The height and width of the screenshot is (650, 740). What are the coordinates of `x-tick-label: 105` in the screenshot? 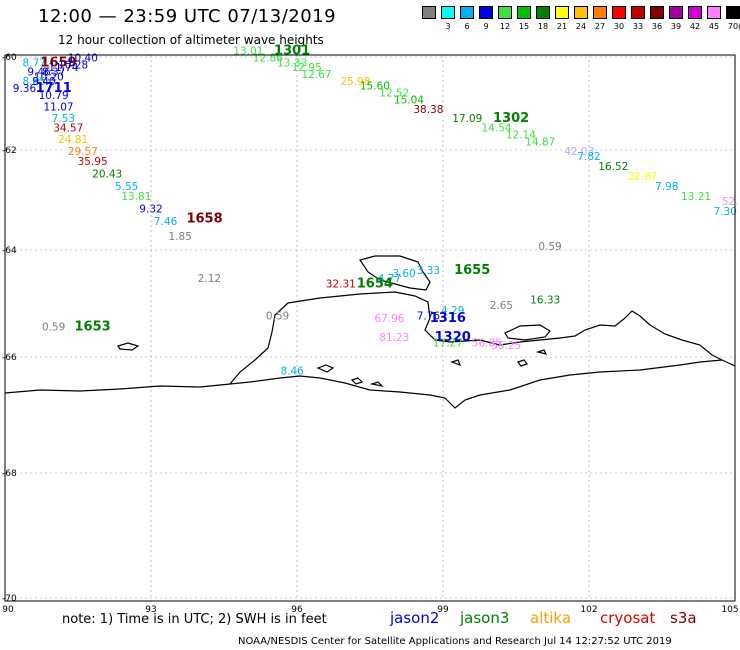 It's located at (729, 610).